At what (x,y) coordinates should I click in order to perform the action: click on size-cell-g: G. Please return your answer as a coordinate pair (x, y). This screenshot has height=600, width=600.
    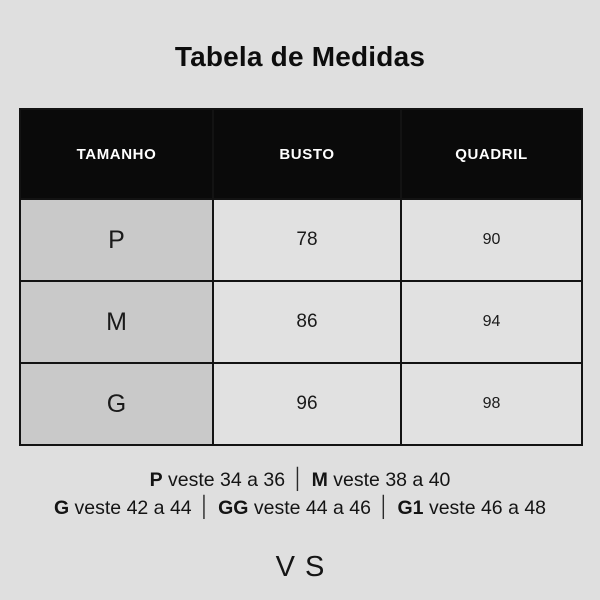
    Looking at the image, I should click on (116, 404).